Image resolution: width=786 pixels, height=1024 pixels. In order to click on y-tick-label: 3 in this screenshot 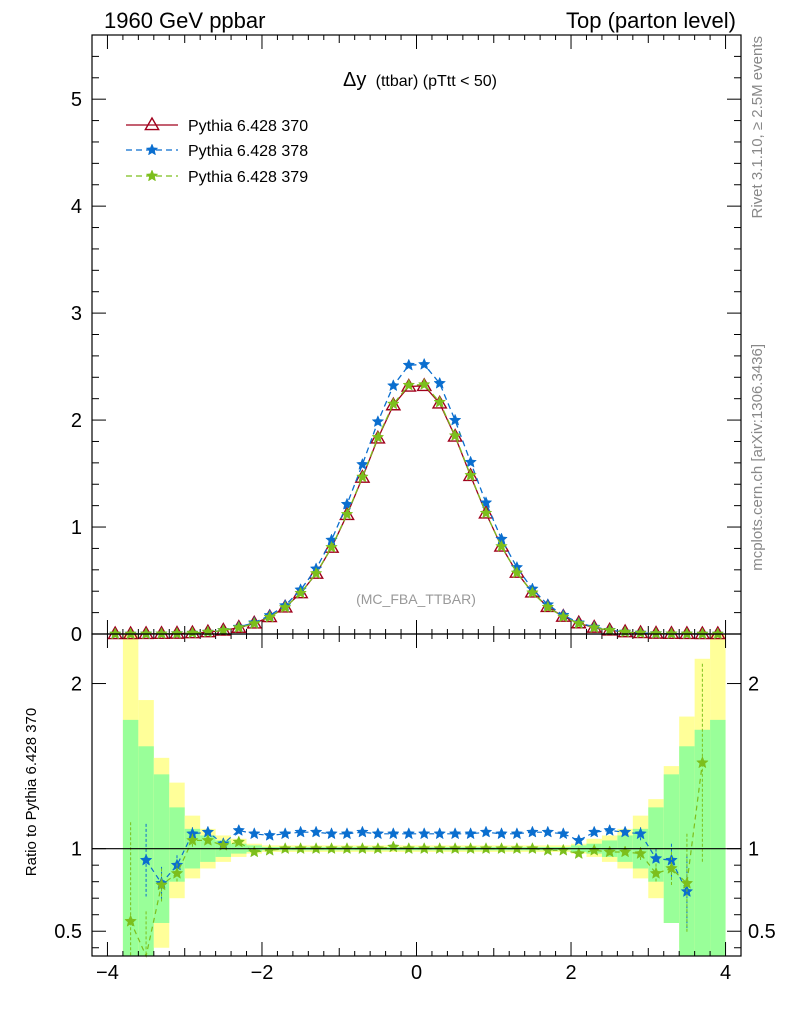, I will do `click(76, 314)`.